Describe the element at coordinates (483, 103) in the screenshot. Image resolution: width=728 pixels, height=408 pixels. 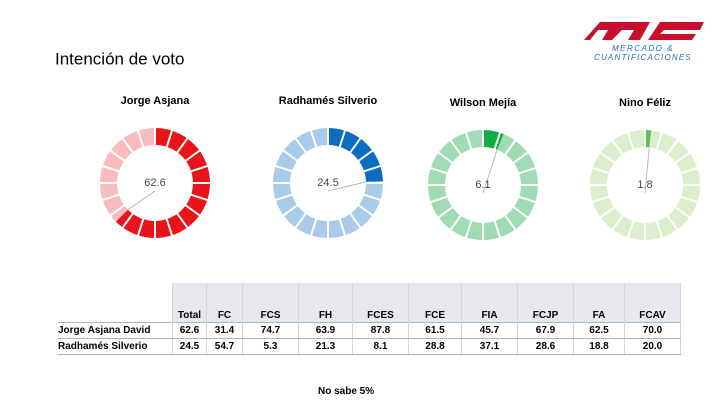
I see `donut-title: Wilson Mejía` at that location.